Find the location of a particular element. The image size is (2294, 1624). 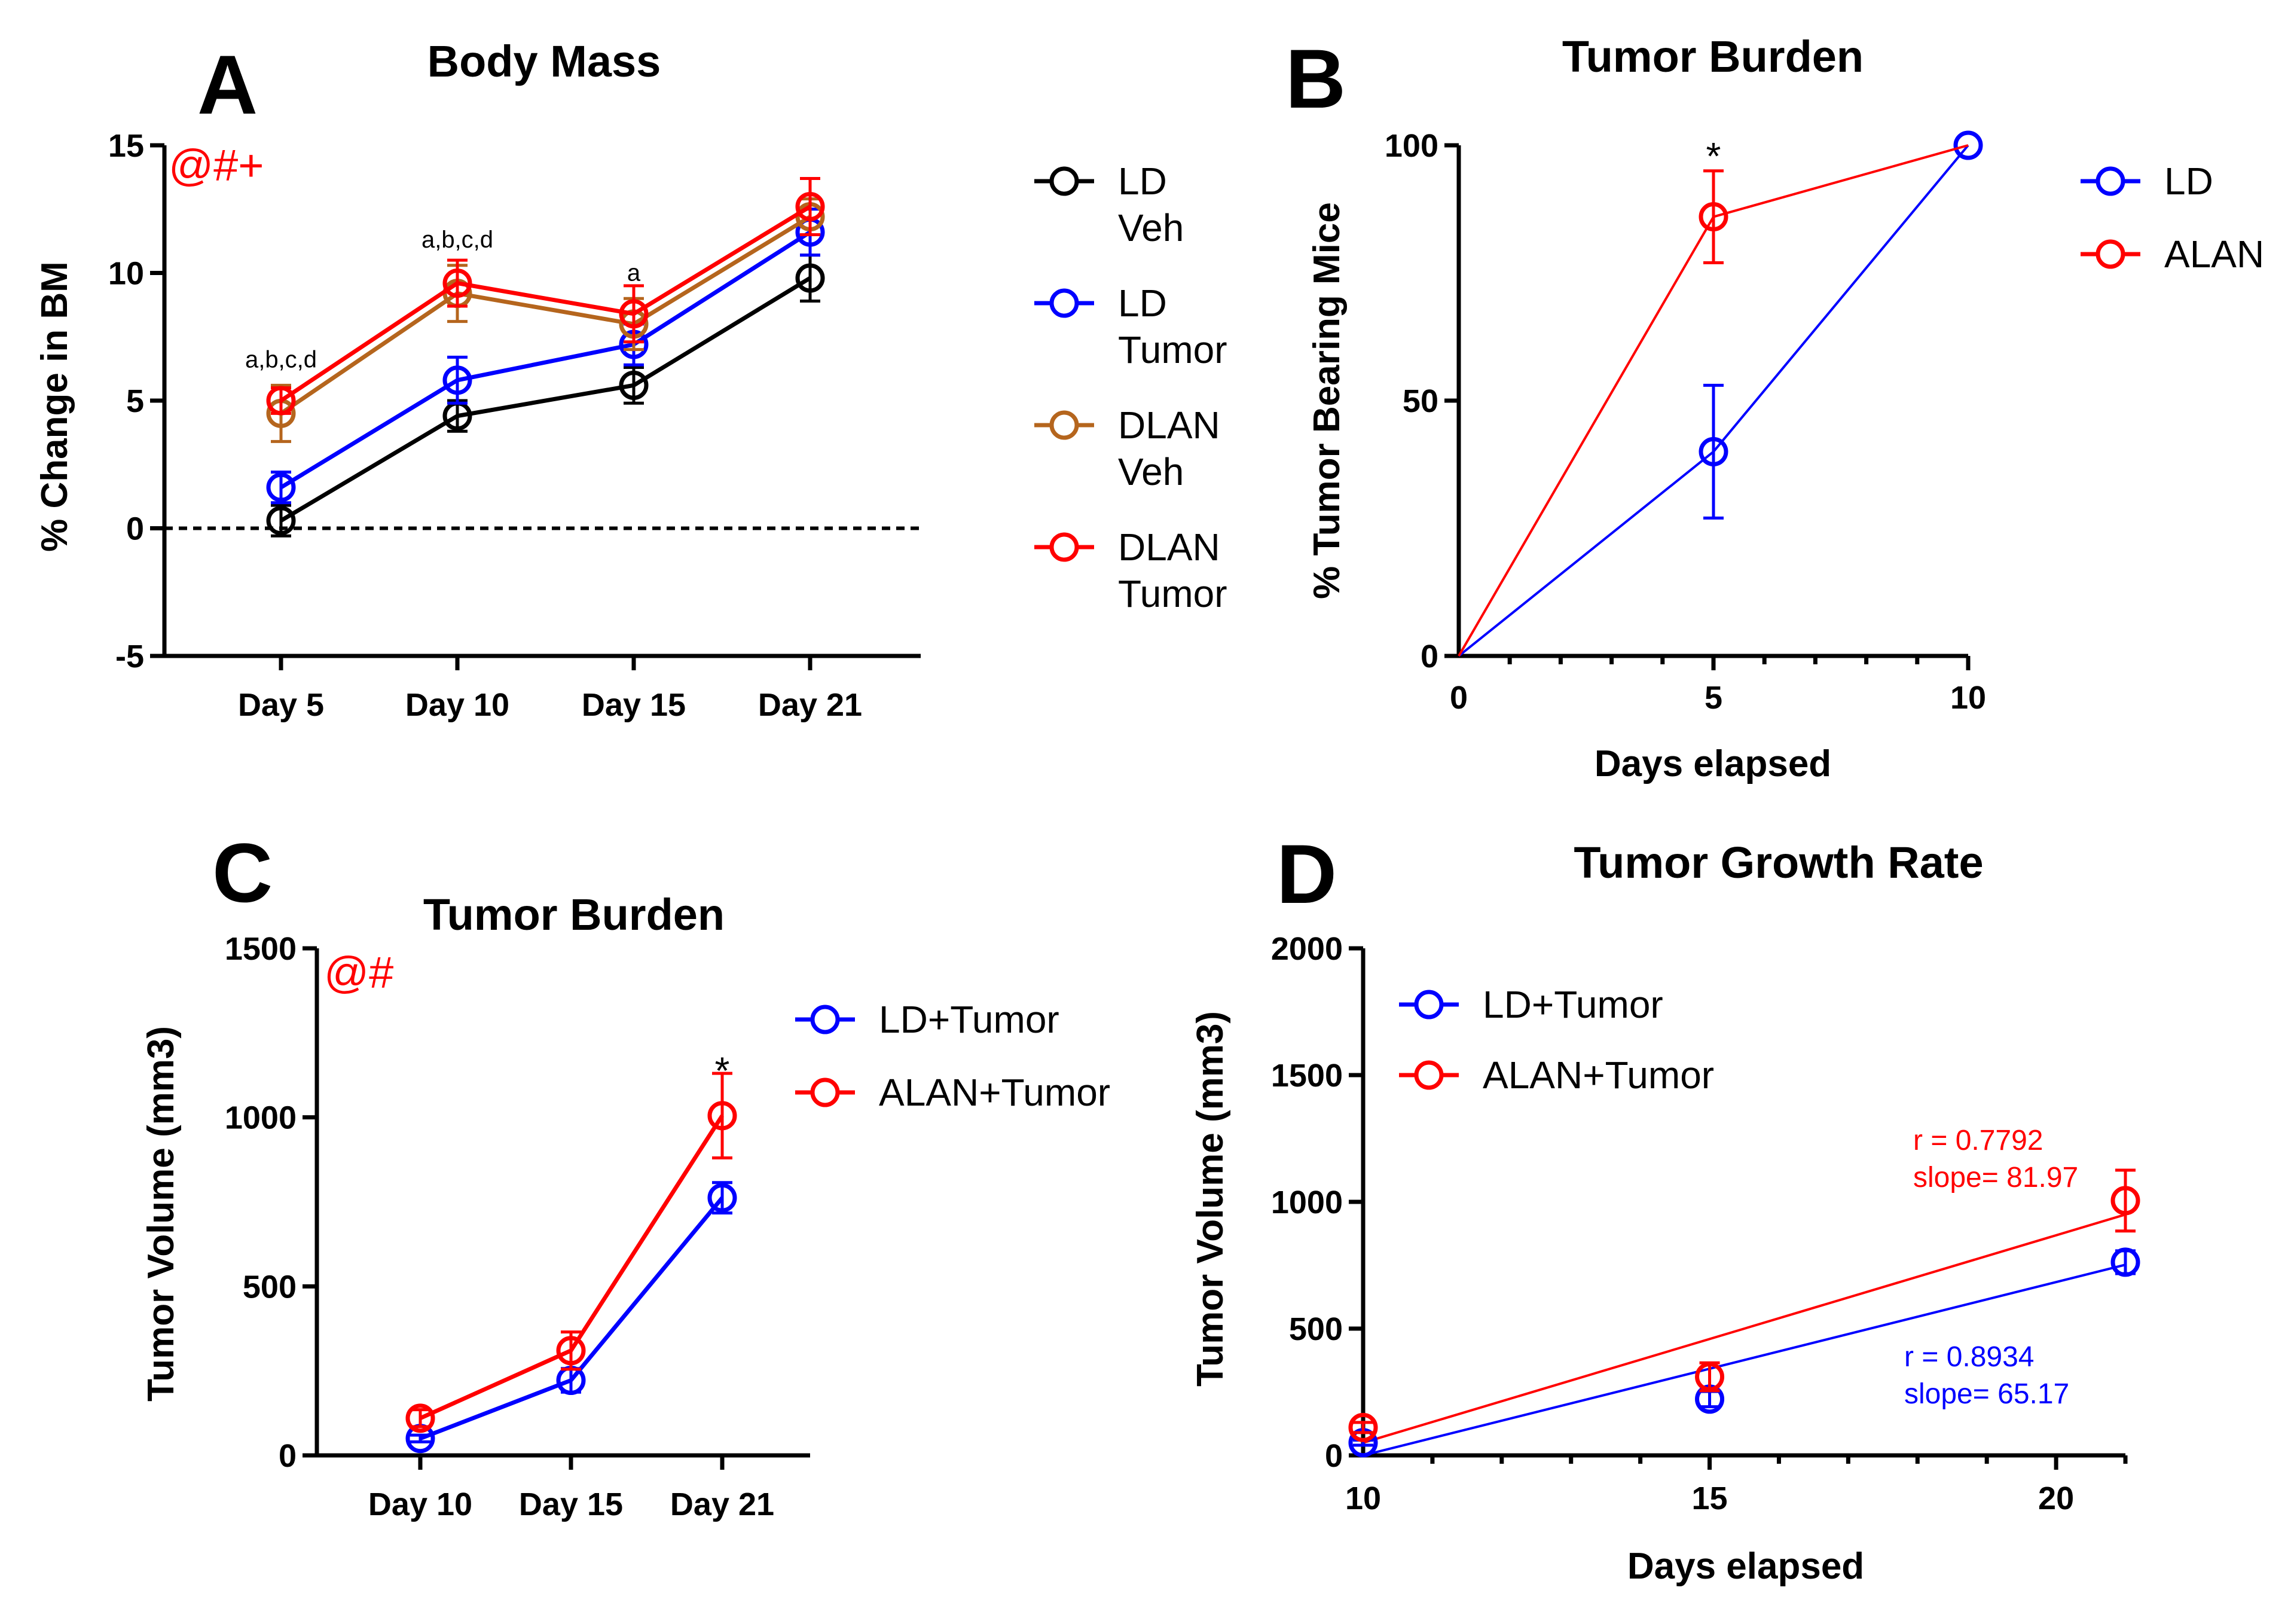

panel-b-legend-label-line: ALAN is located at coordinates (2214, 254).